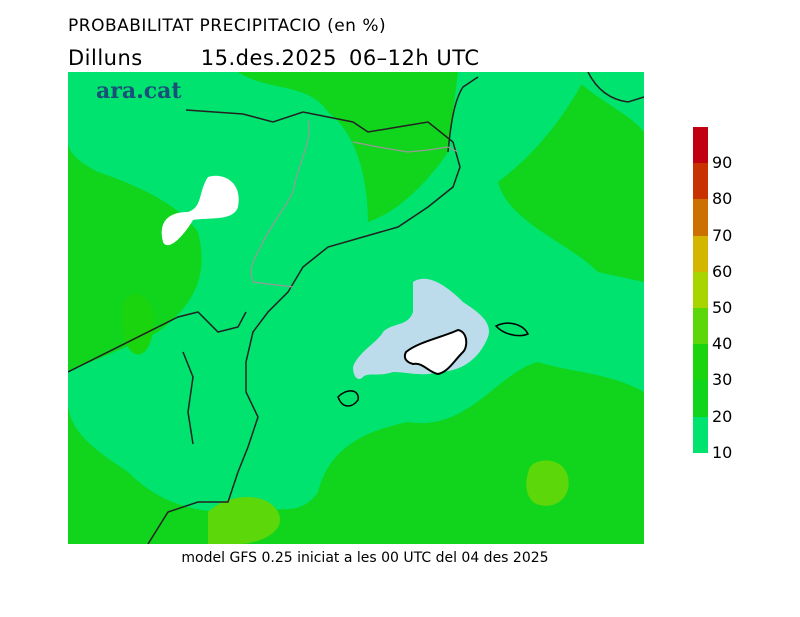 The width and height of the screenshot is (800, 617). What do you see at coordinates (348, 398) in the screenshot?
I see `island-ibiza` at bounding box center [348, 398].